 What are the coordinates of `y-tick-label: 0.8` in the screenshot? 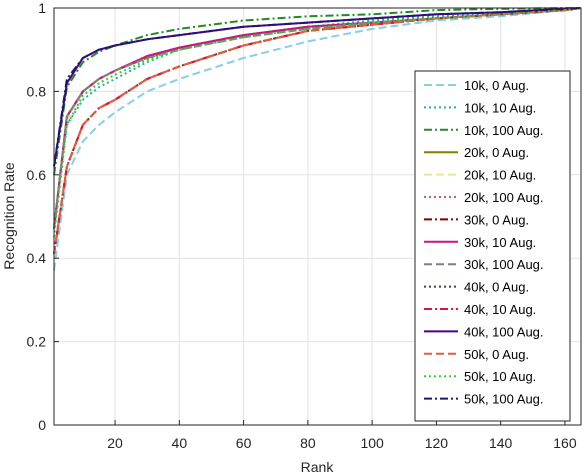 It's located at (37, 91).